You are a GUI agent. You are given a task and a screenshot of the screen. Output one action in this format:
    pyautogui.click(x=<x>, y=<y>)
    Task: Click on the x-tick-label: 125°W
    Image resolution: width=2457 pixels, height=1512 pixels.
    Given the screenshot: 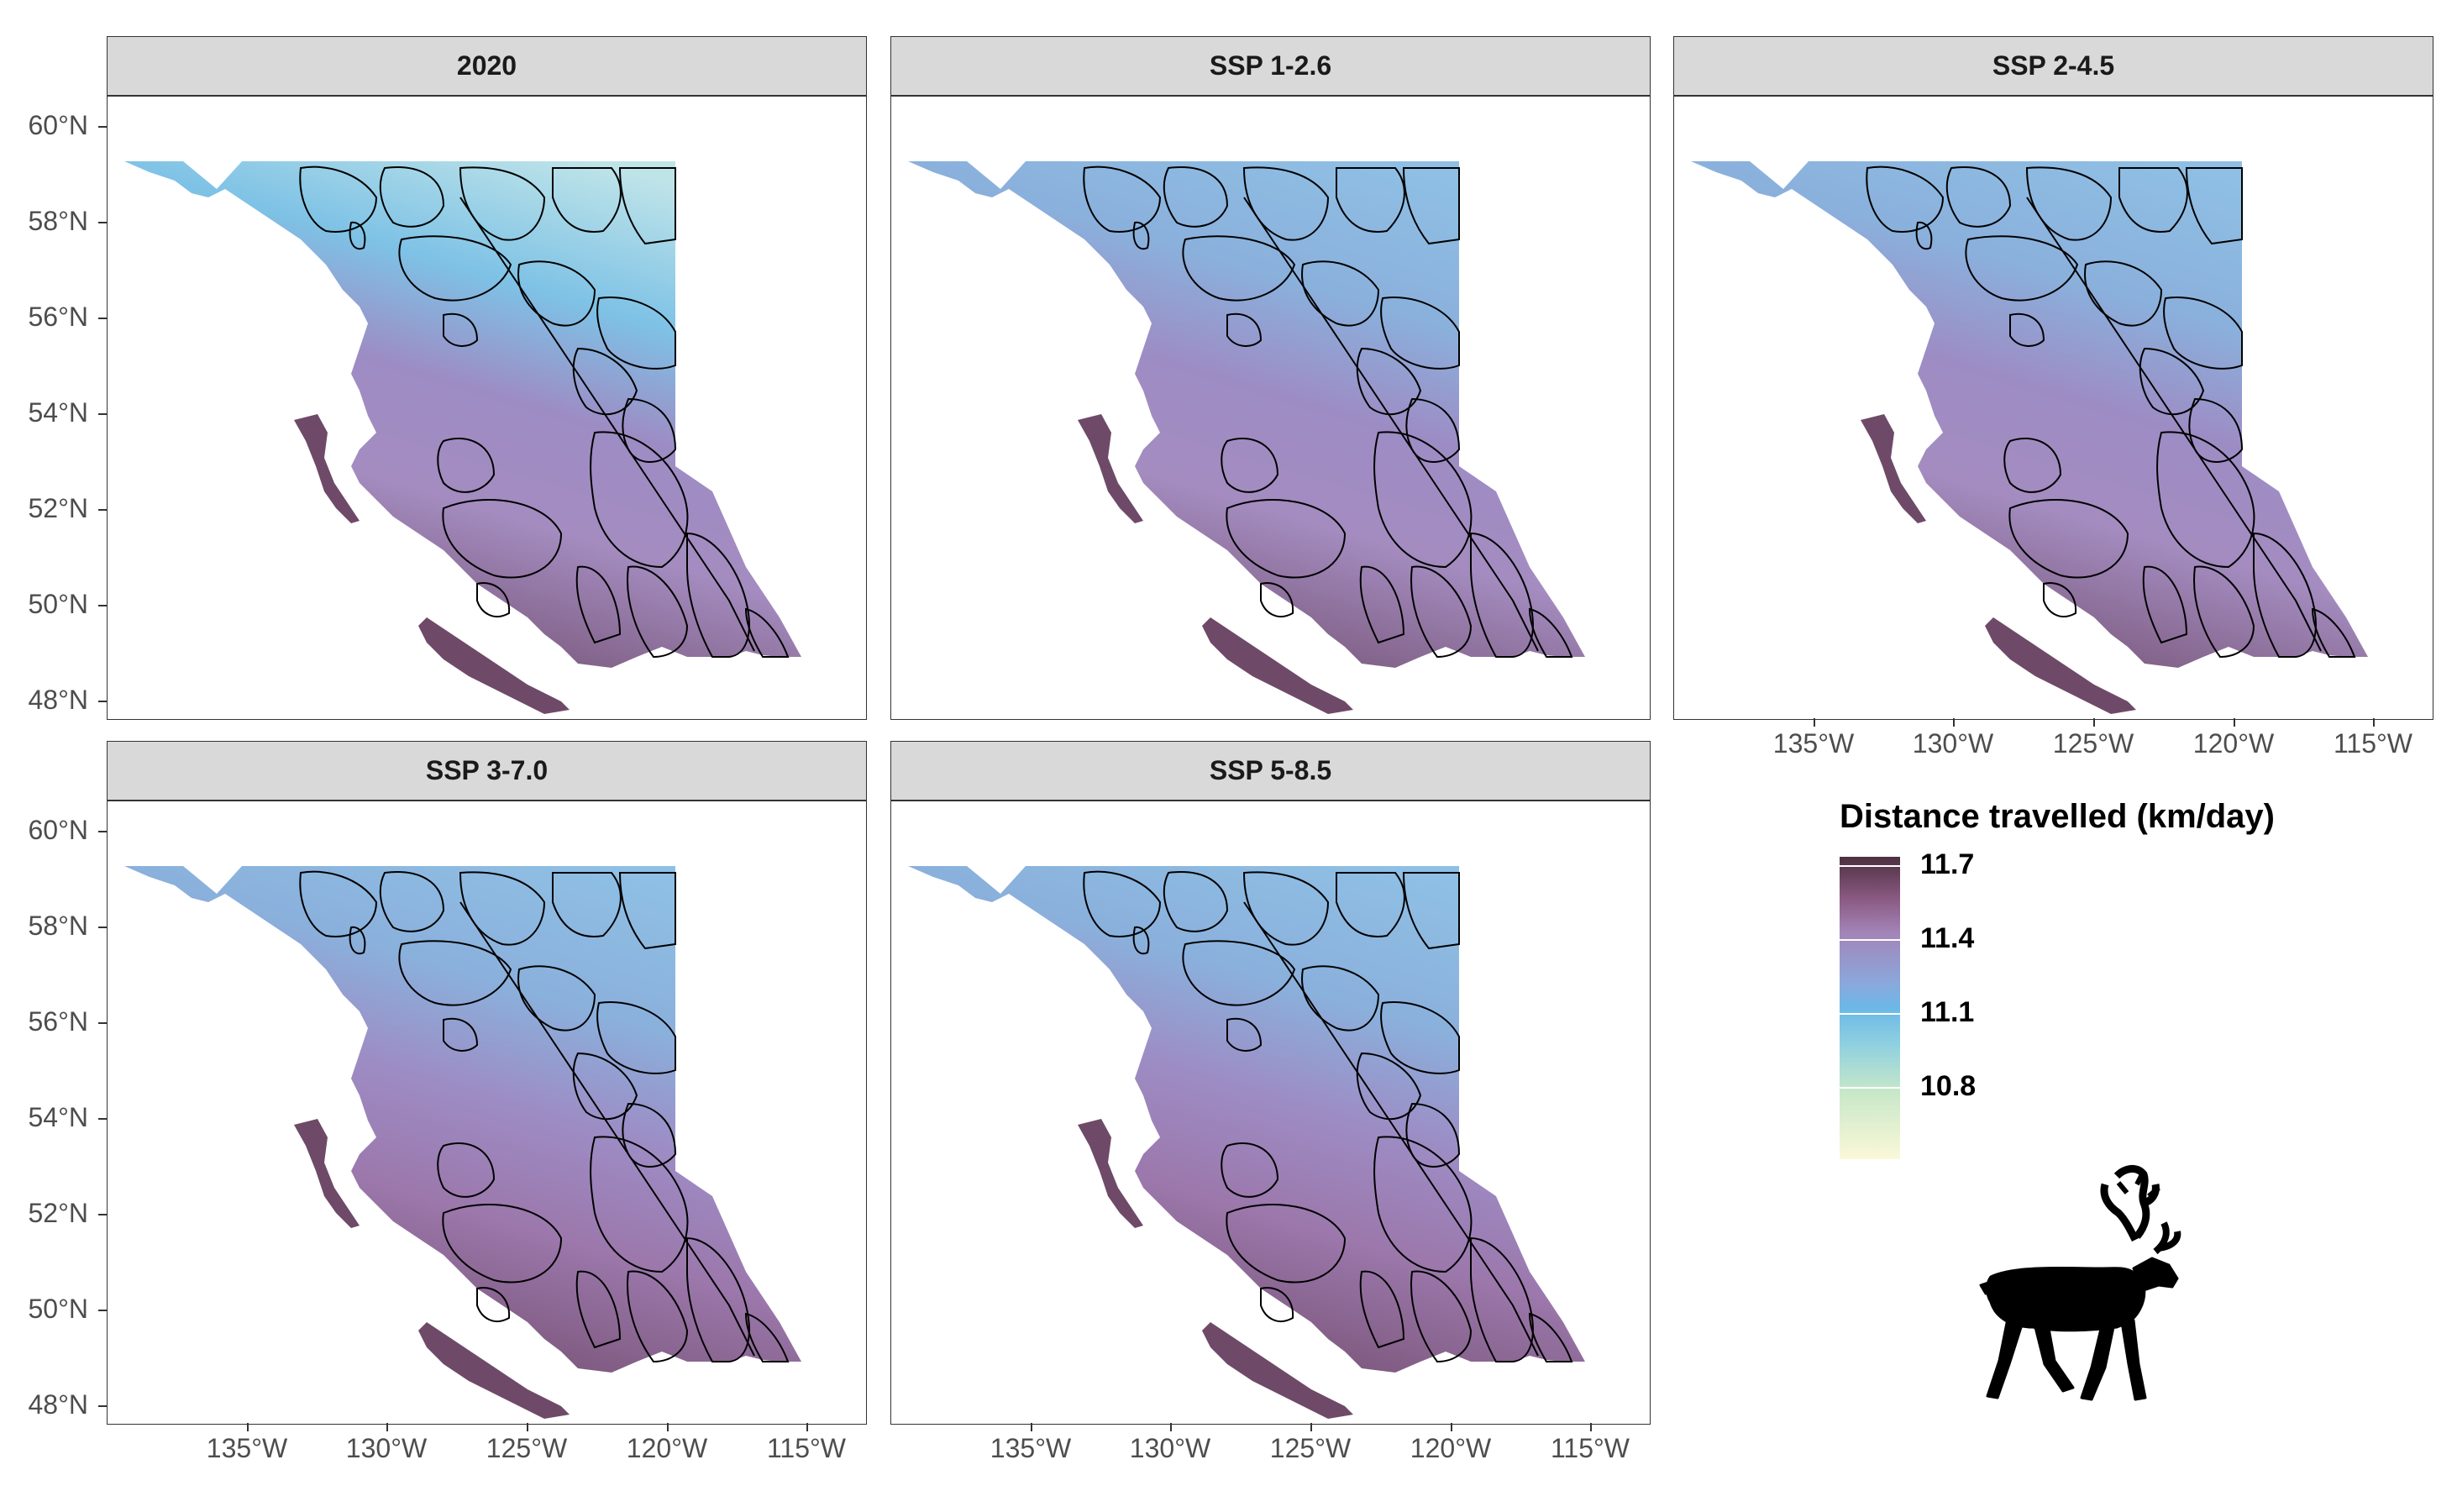 What is the action you would take?
    pyautogui.click(x=2093, y=743)
    